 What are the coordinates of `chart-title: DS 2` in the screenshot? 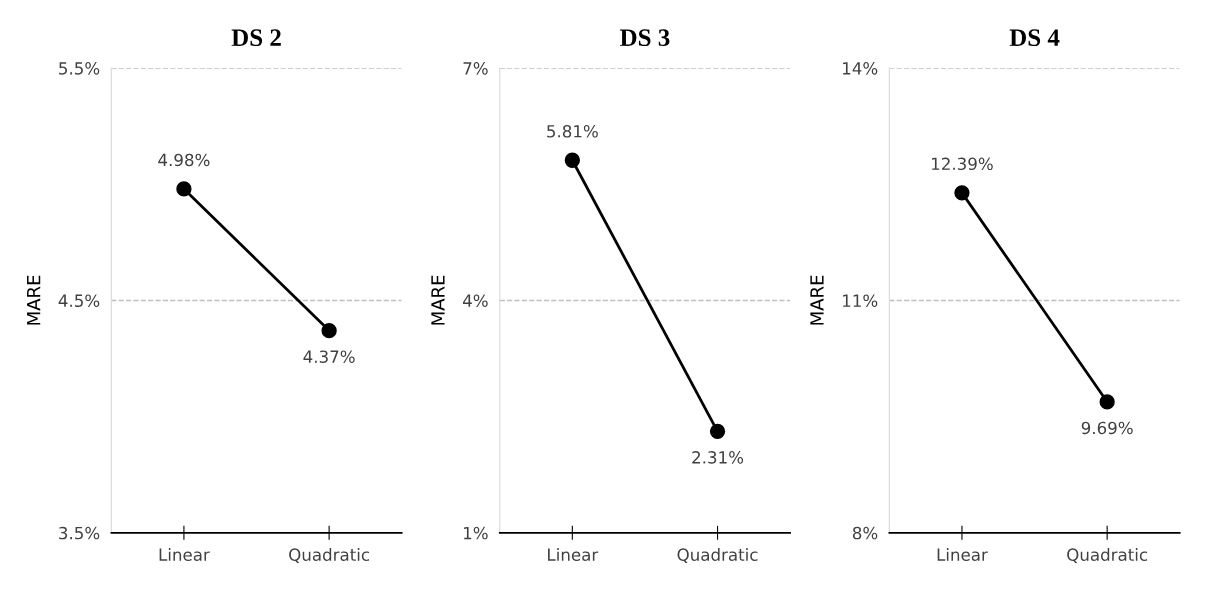 It's located at (256, 38).